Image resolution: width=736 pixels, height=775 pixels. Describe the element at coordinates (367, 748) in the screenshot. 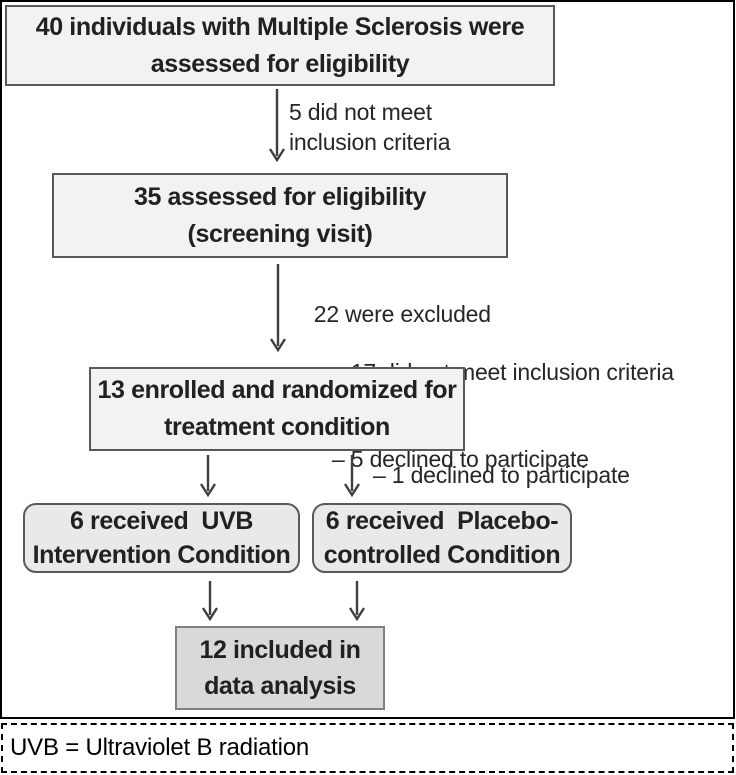

I see `legend-box: UVB = Ultraviolet B radiation` at that location.